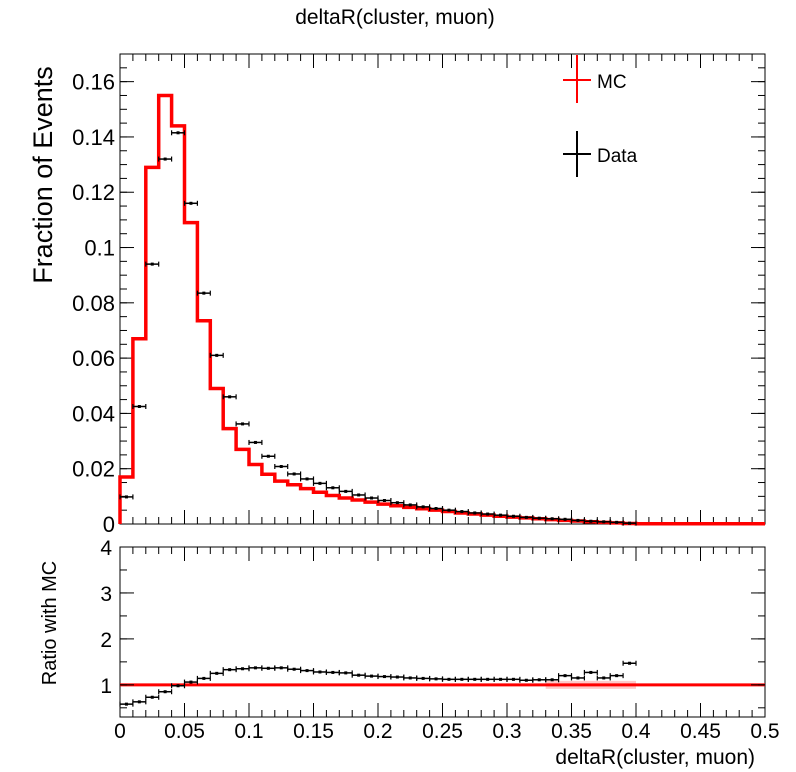 This screenshot has height=772, width=796. I want to click on main-y-tick-label: 0.14, so click(93, 137).